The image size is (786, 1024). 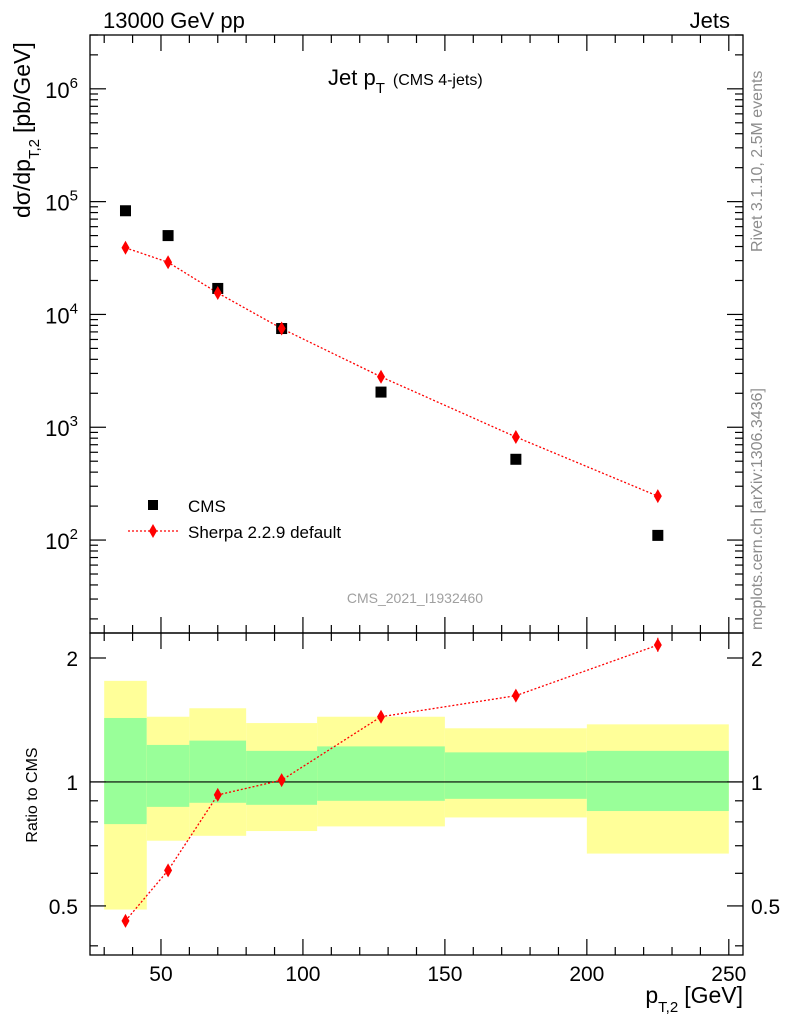 What do you see at coordinates (61, 202) in the screenshot?
I see `upper-y-tick-label: 10⁵` at bounding box center [61, 202].